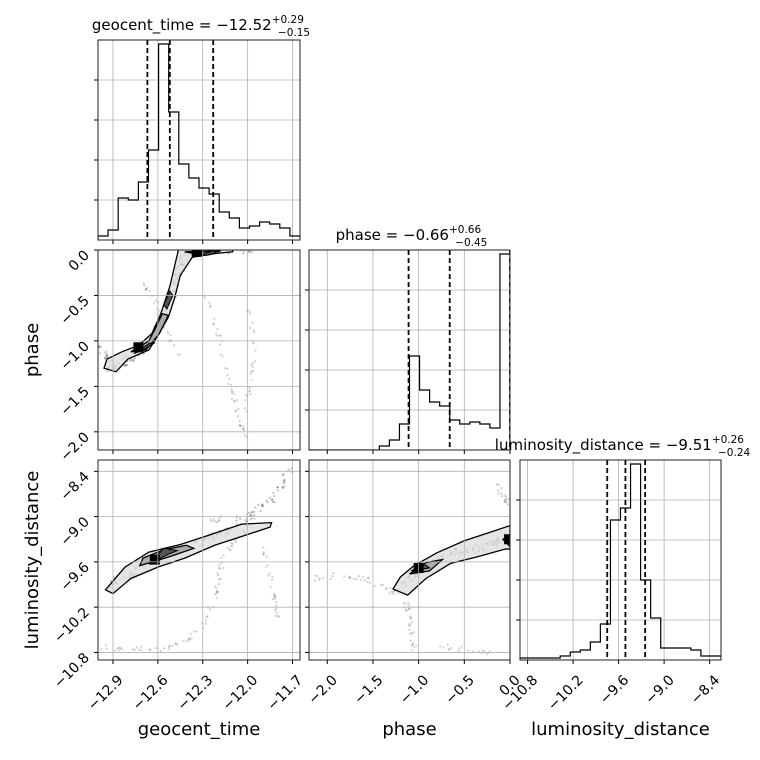 The image size is (760, 760). What do you see at coordinates (188, 558) in the screenshot?
I see `density-contour` at bounding box center [188, 558].